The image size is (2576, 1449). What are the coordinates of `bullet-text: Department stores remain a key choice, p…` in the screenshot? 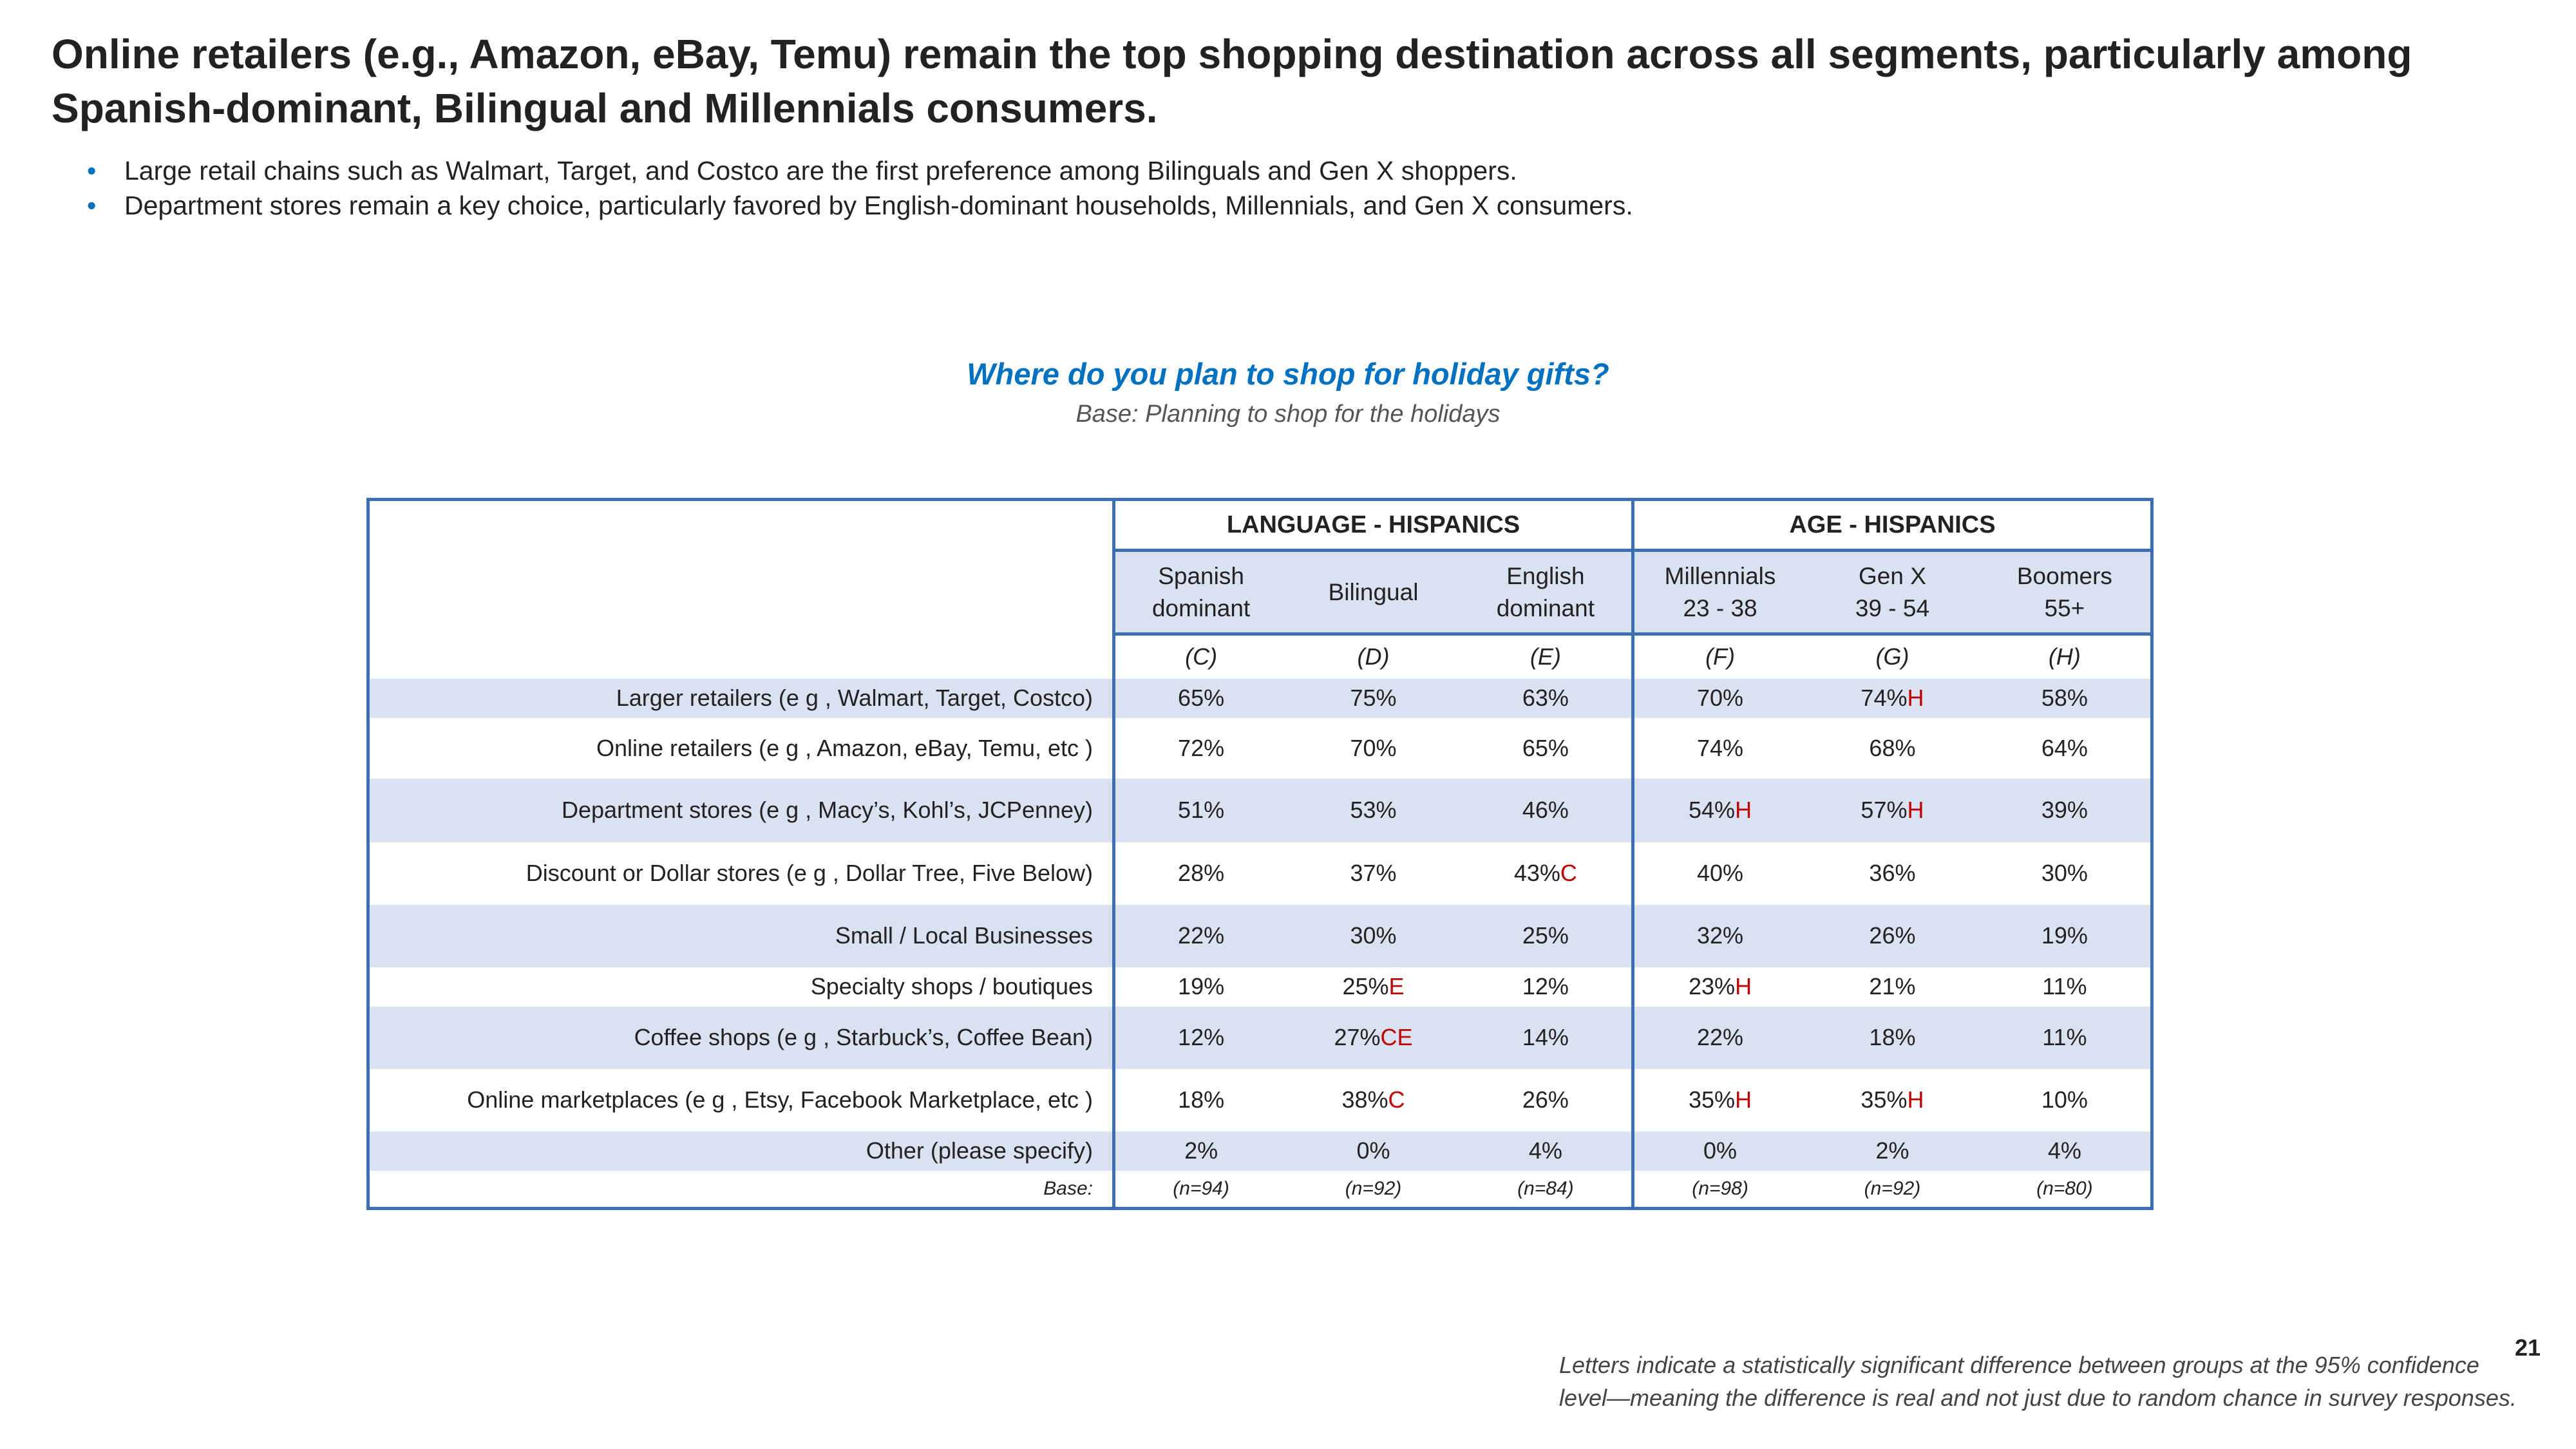 It's located at (878, 206).